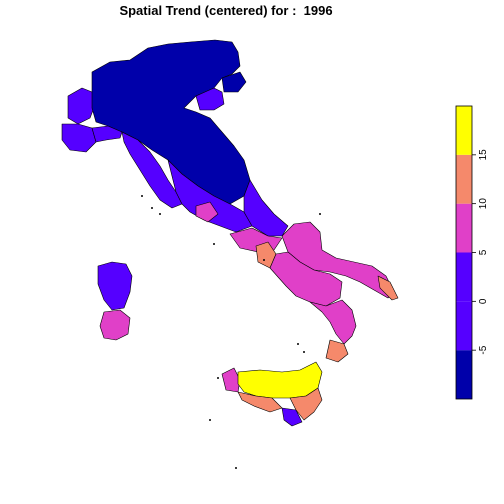  I want to click on legend-bars, so click(464, 252).